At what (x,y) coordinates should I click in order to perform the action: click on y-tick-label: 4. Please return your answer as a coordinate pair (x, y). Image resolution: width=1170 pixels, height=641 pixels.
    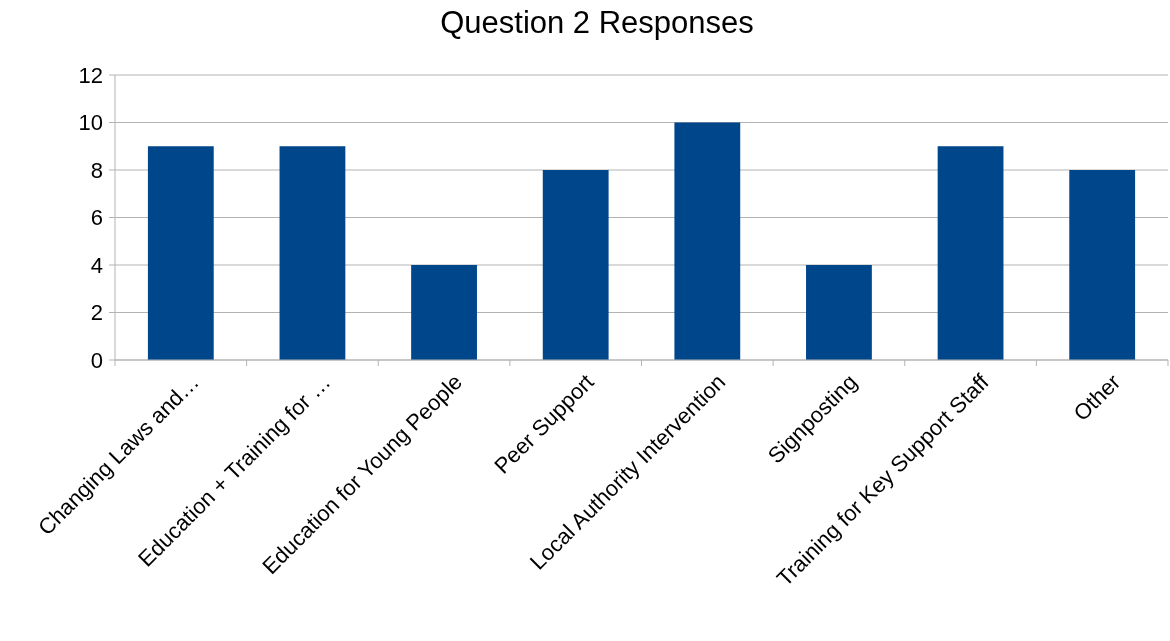
    Looking at the image, I should click on (96, 265).